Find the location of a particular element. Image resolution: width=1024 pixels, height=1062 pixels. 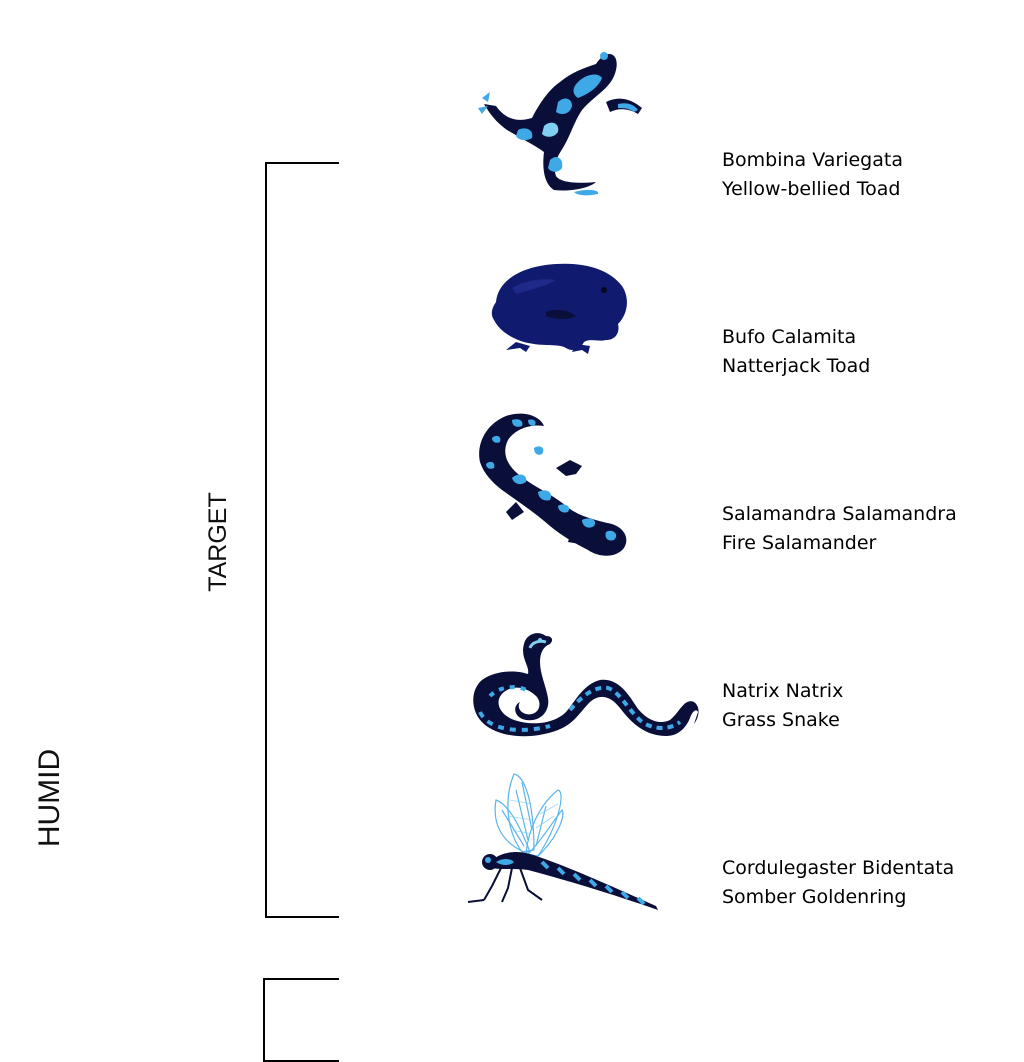

scientific-name: Cordulegaster Bidentata is located at coordinates (838, 868).